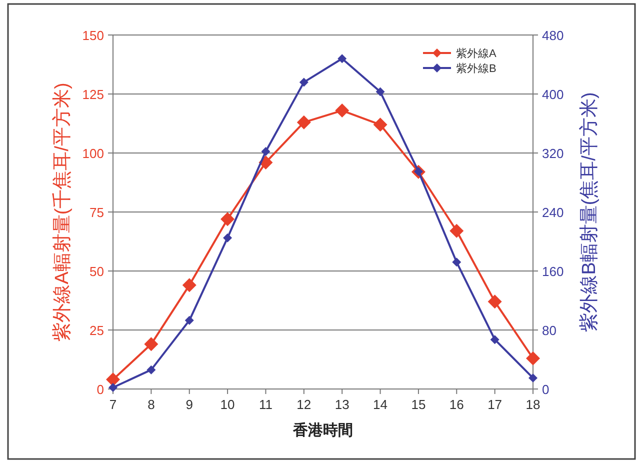 This screenshot has width=643, height=467. Describe the element at coordinates (553, 94) in the screenshot. I see `y2-tick-label: 400` at that location.